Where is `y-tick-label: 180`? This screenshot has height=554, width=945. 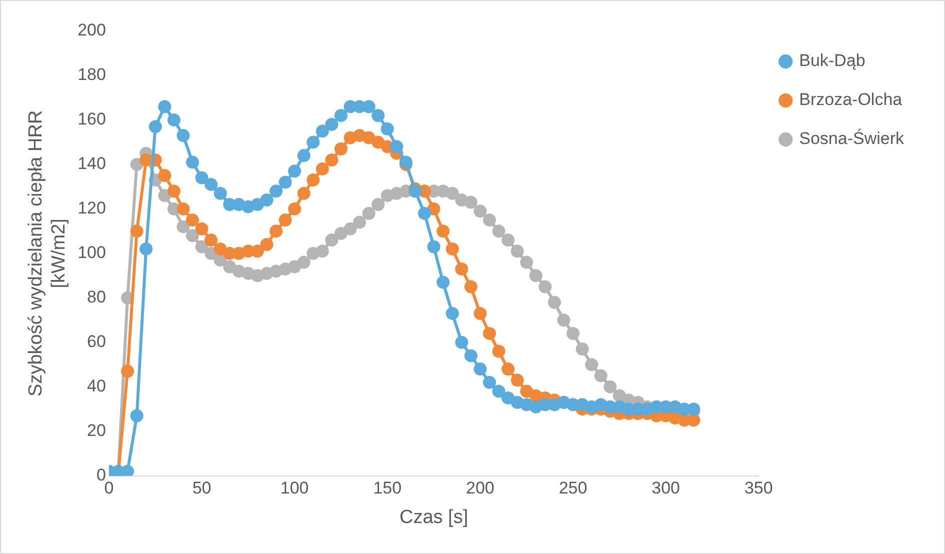 y-tick-label: 180 is located at coordinates (92, 74).